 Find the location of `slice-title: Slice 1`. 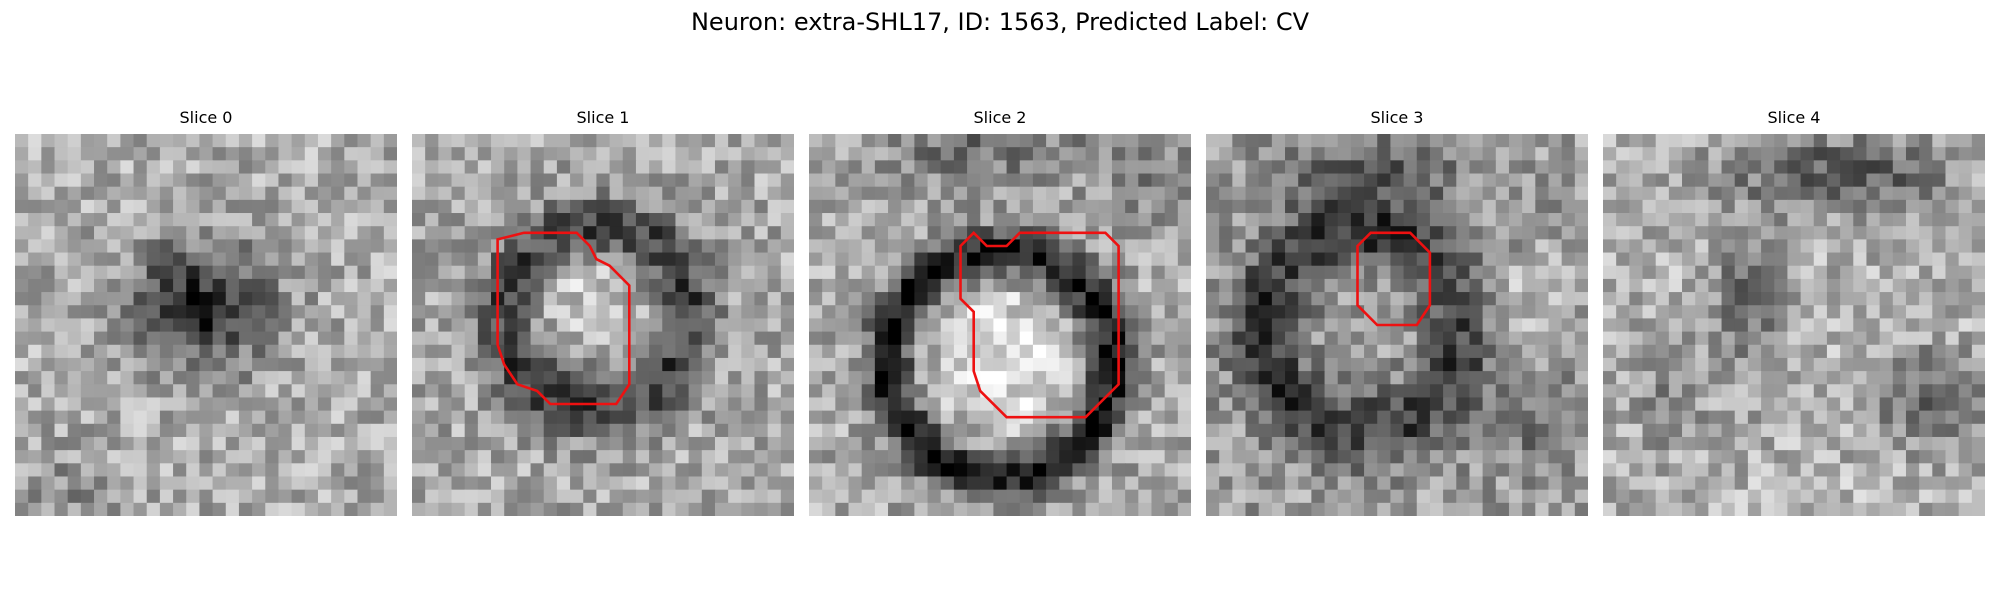

slice-title: Slice 1 is located at coordinates (603, 117).